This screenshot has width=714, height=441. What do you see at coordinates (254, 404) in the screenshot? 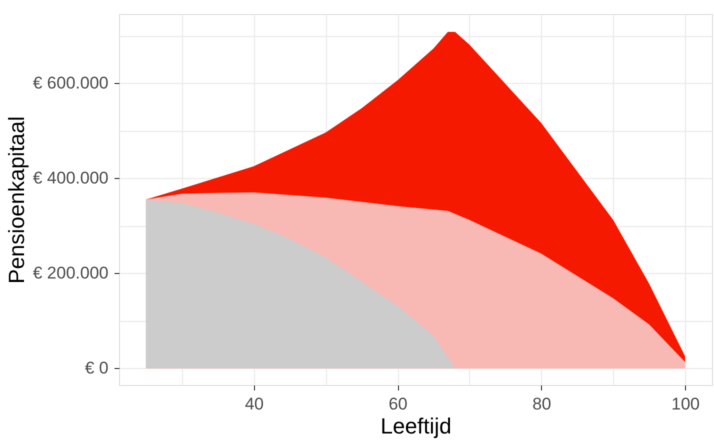
I see `x-tick-label: 40` at bounding box center [254, 404].